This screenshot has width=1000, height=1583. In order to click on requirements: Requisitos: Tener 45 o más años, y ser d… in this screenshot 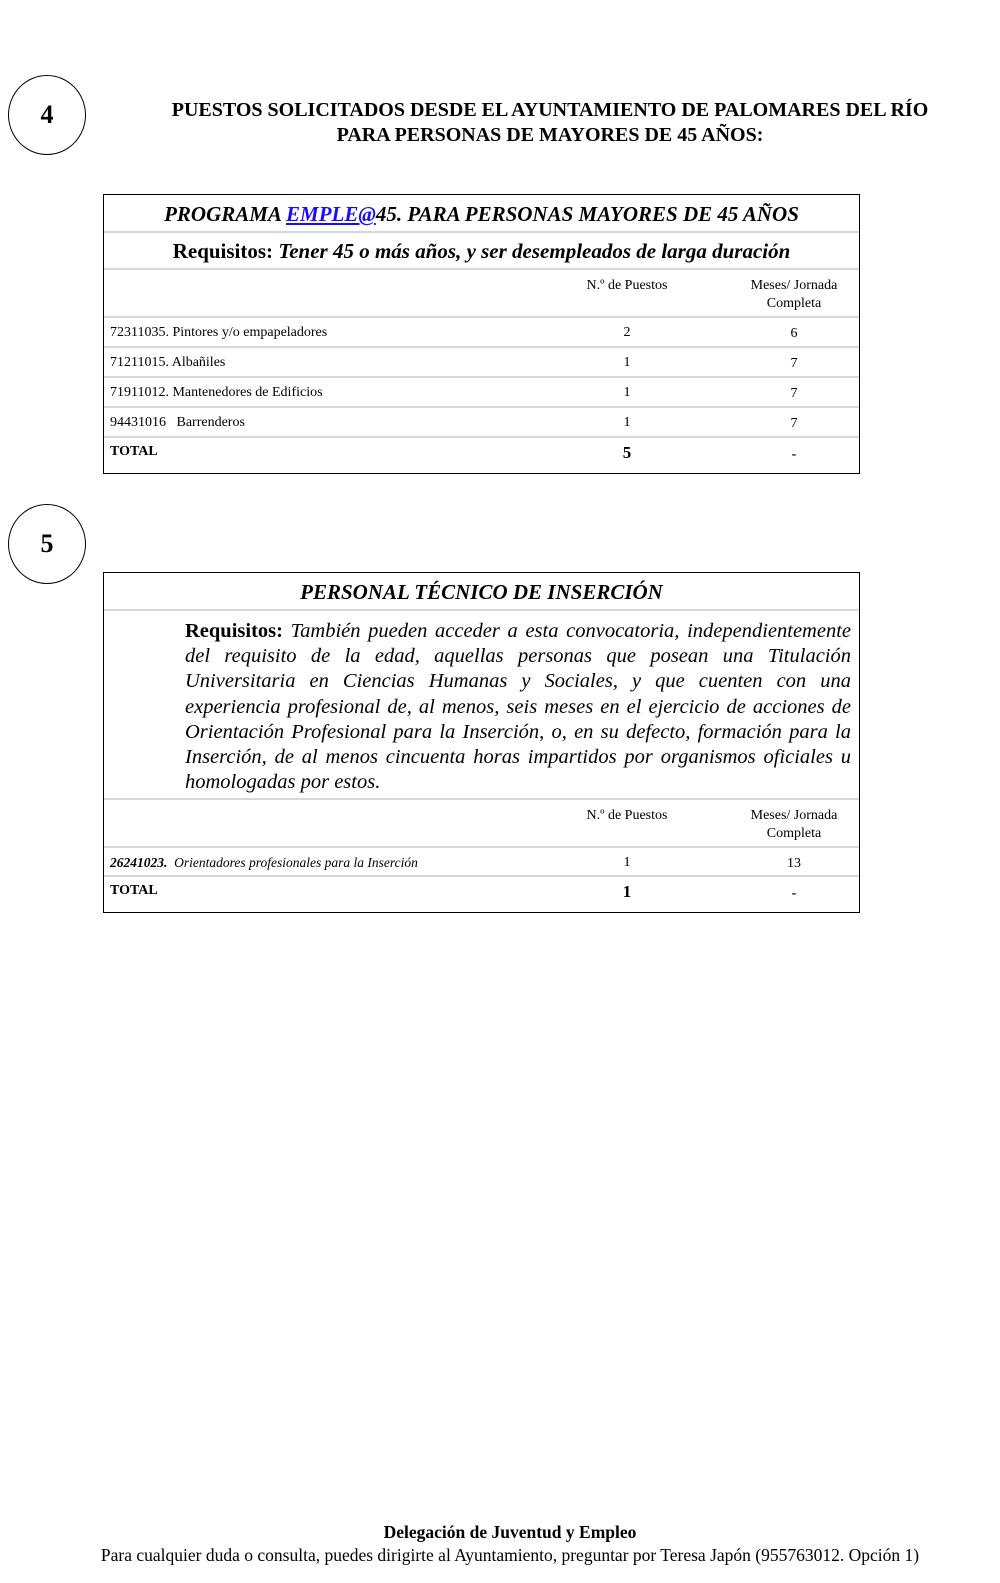, I will do `click(481, 251)`.